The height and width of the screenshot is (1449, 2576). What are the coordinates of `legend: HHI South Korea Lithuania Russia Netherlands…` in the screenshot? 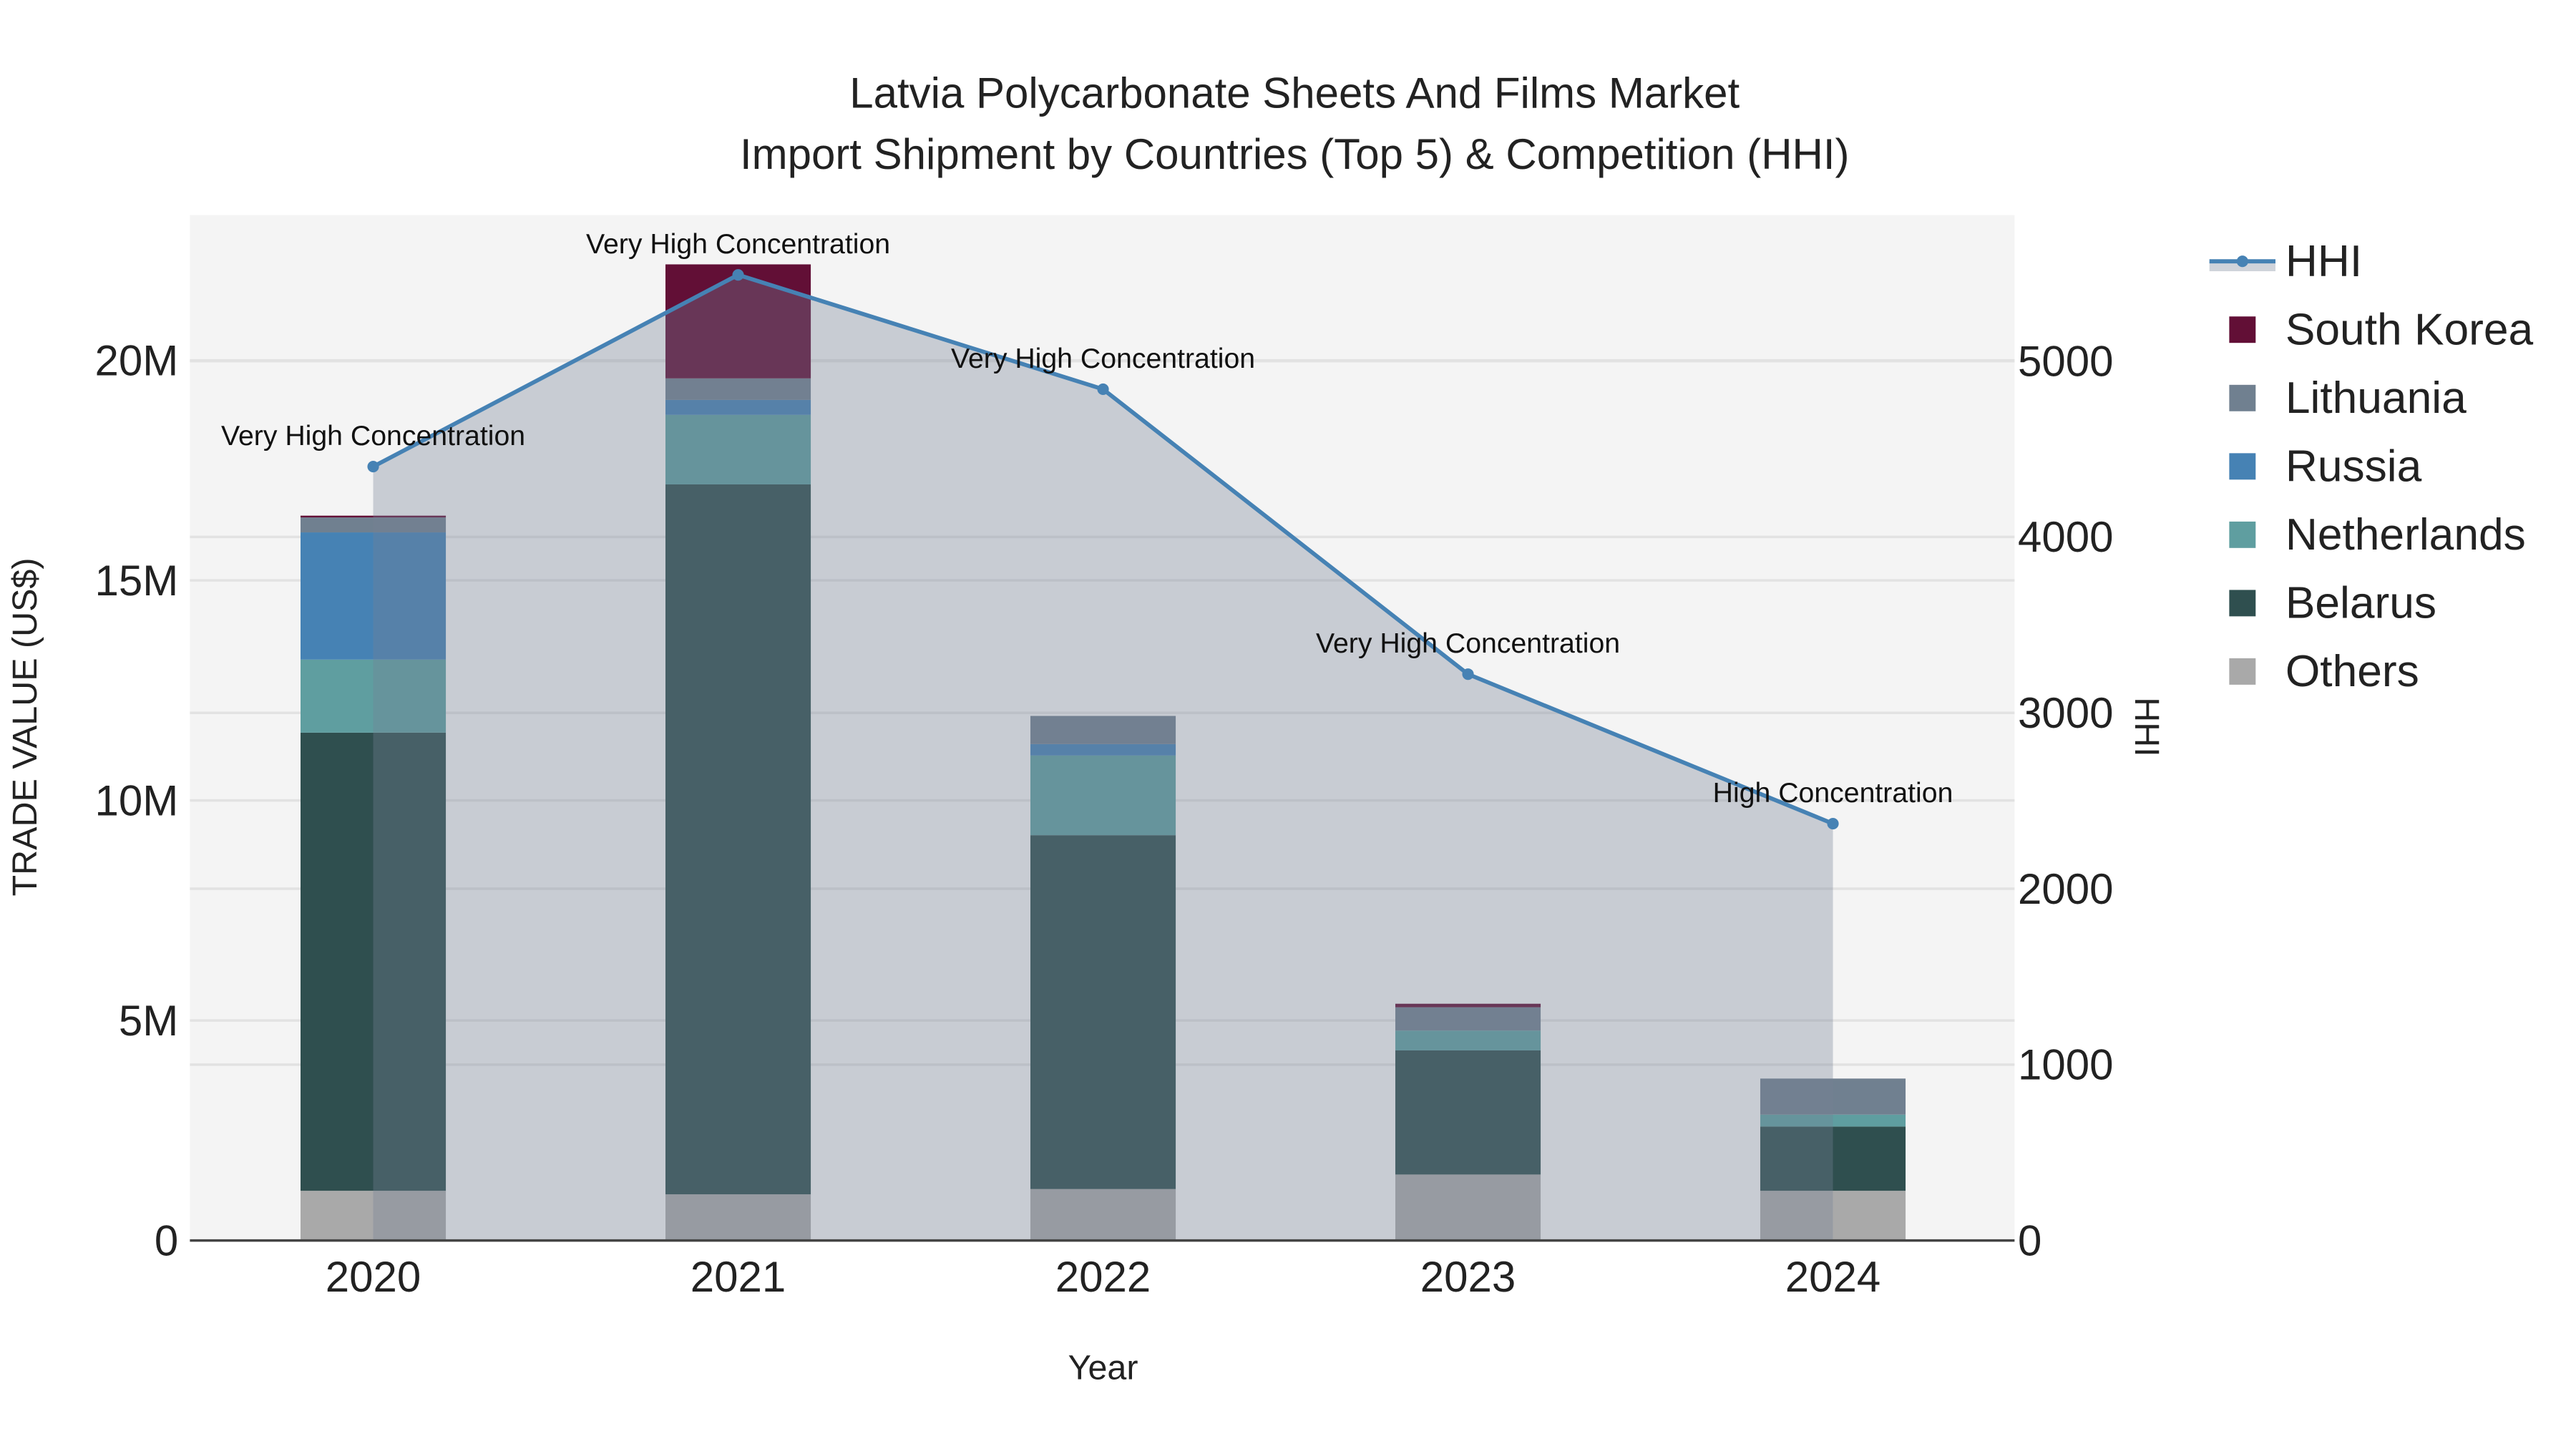 It's located at (2371, 466).